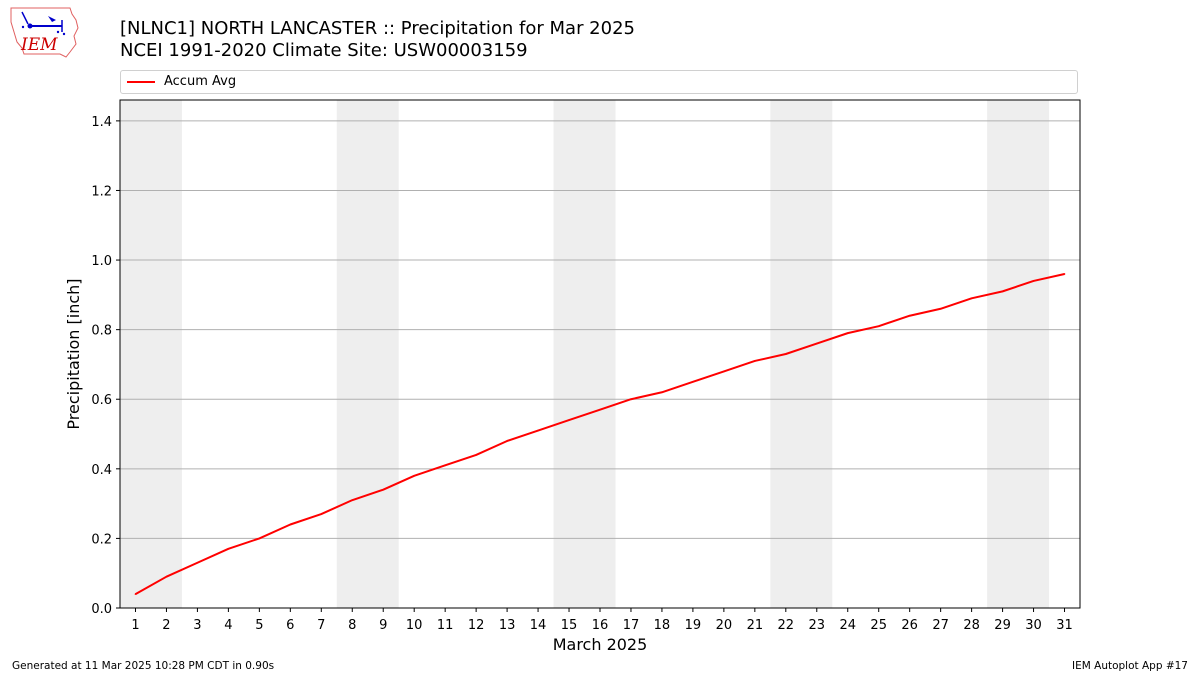 Image resolution: width=1200 pixels, height=675 pixels. I want to click on y-tick-label-7: 1.4, so click(101, 122).